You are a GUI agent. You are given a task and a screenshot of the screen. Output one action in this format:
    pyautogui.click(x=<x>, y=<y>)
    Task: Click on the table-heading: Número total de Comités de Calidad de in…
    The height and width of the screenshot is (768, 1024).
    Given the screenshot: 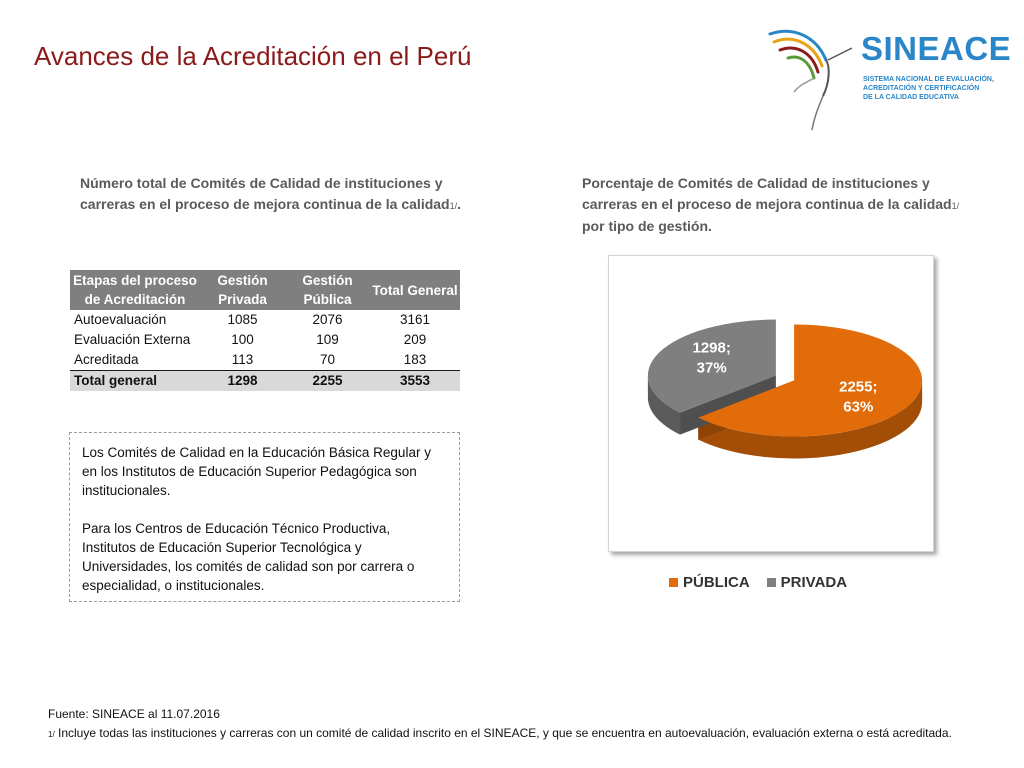 What is the action you would take?
    pyautogui.click(x=275, y=194)
    